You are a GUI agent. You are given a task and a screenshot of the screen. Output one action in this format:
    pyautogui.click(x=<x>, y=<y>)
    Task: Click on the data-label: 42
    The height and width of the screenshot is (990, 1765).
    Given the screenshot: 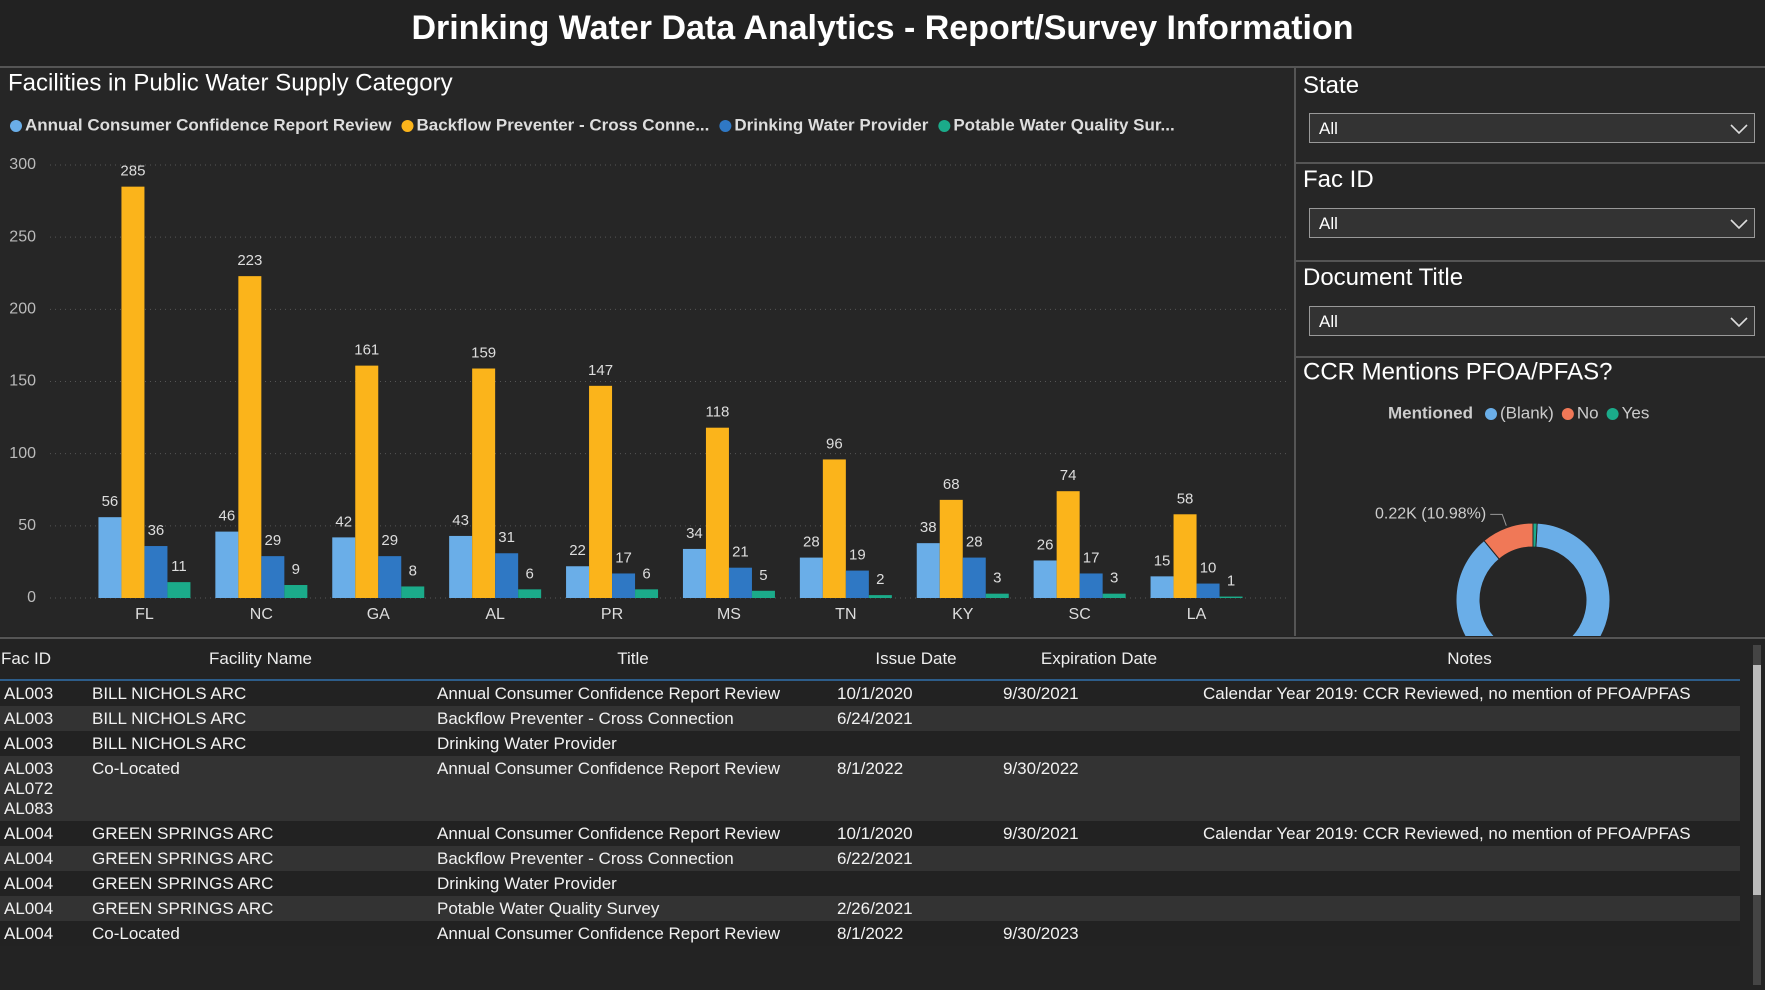 What is the action you would take?
    pyautogui.click(x=343, y=521)
    